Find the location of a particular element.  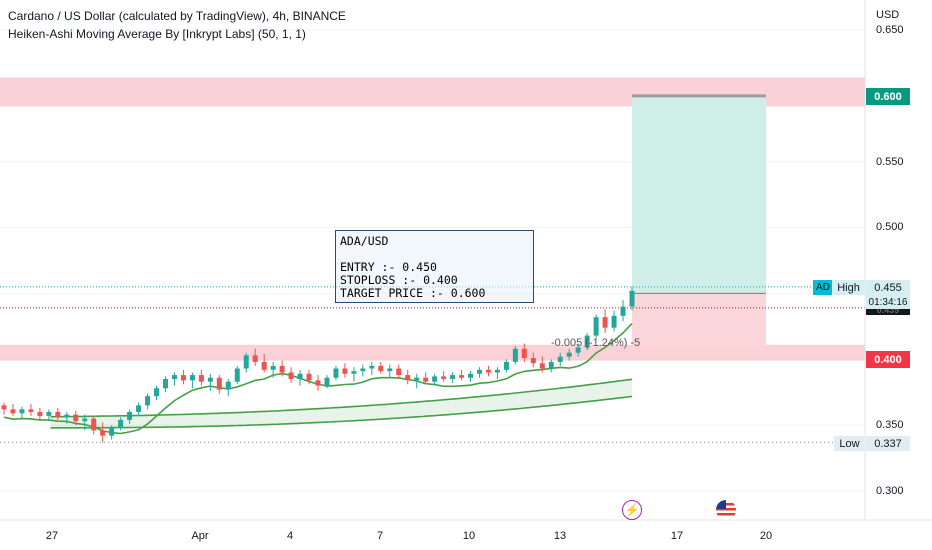

time-tick: 4 is located at coordinates (290, 536).